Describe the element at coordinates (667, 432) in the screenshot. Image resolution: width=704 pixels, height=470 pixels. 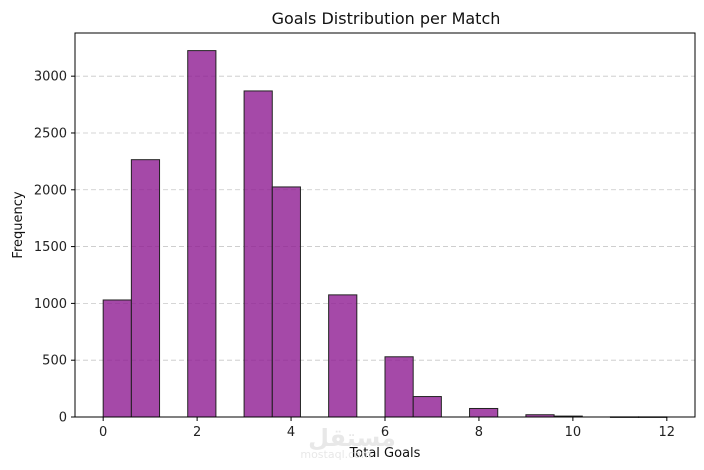
I see `x-tick-label: 12` at that location.